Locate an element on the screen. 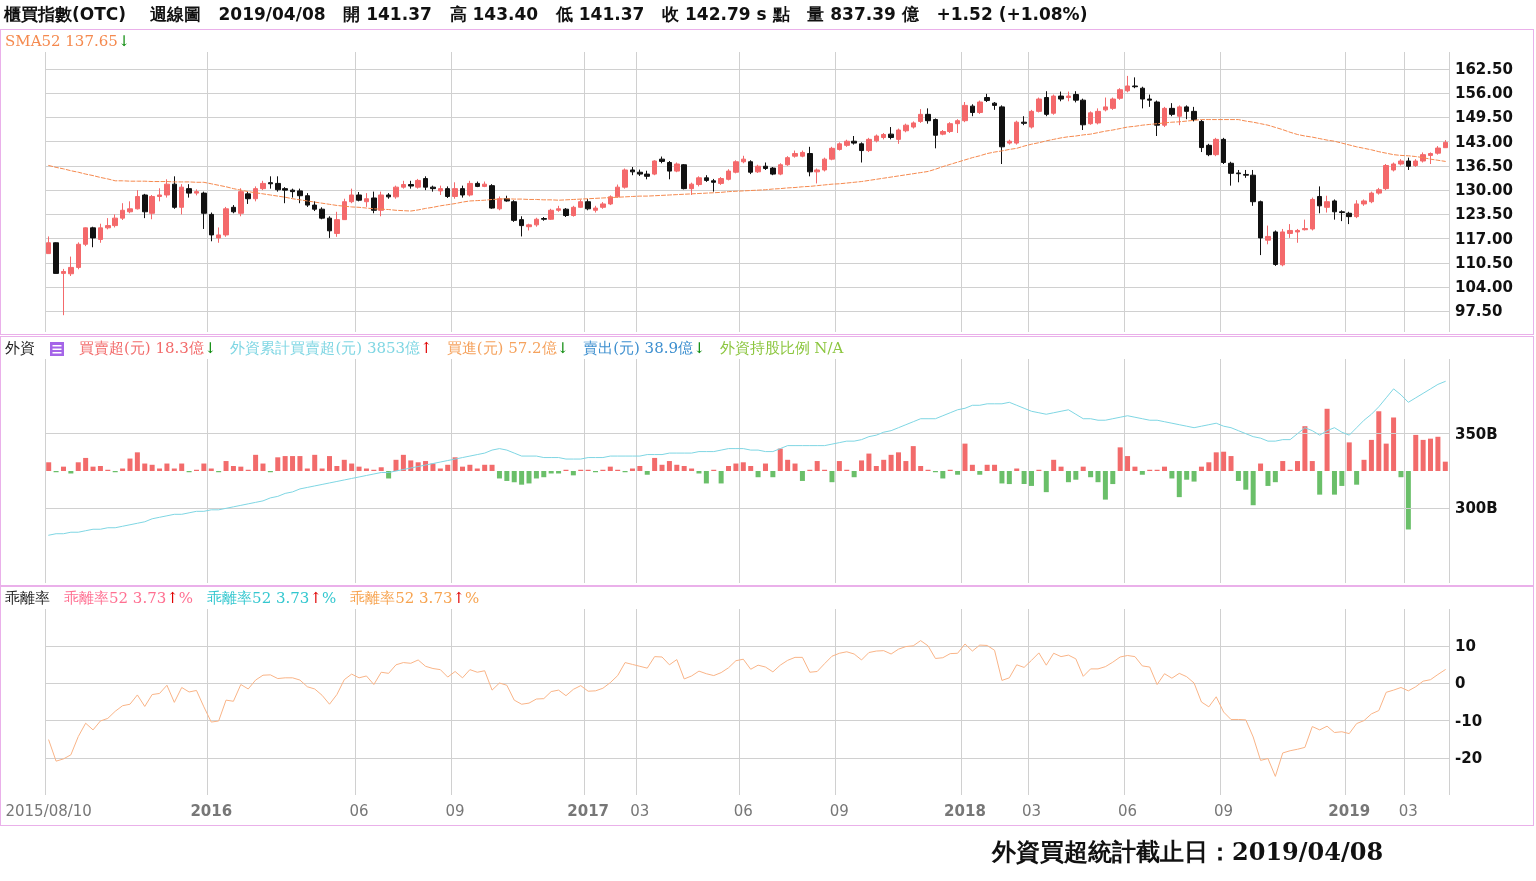  x-tick-label: 09 is located at coordinates (1224, 810).